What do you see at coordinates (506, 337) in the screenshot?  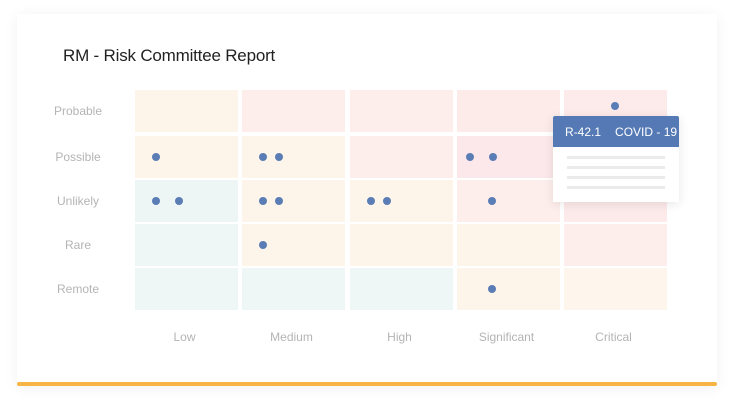 I see `x-tick-label: Significant` at bounding box center [506, 337].